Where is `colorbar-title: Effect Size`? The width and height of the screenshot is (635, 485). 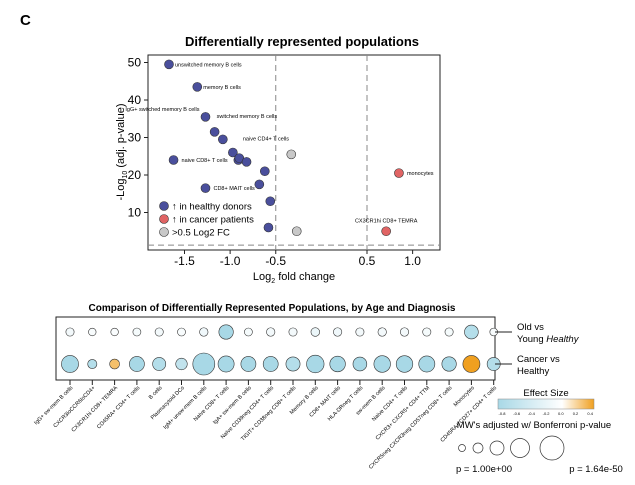
colorbar-title: Effect Size is located at coordinates (545, 393).